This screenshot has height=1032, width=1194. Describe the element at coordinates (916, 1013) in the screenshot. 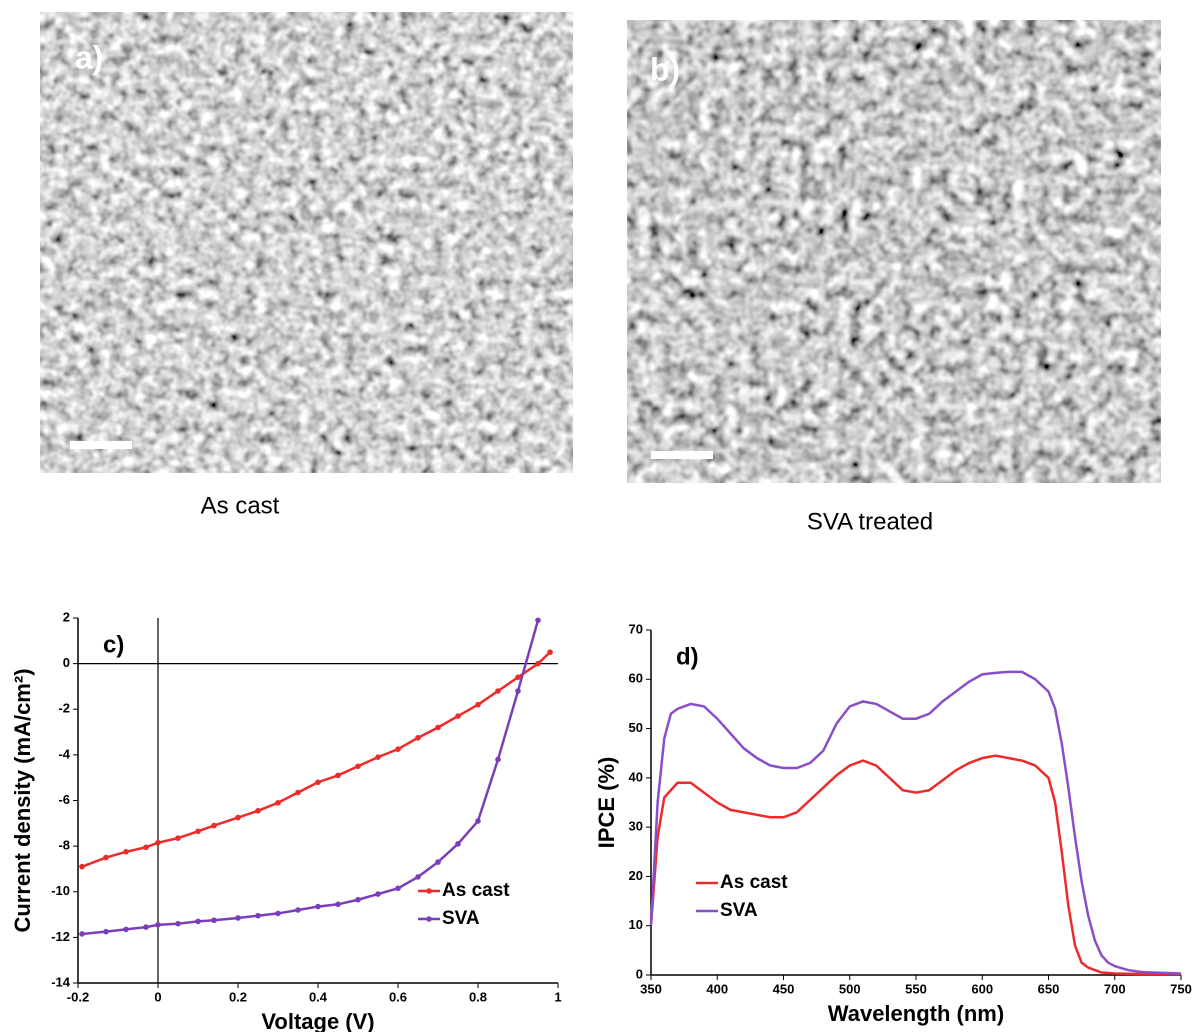

I see `x-axis-title: Wavelength (nm)` at that location.